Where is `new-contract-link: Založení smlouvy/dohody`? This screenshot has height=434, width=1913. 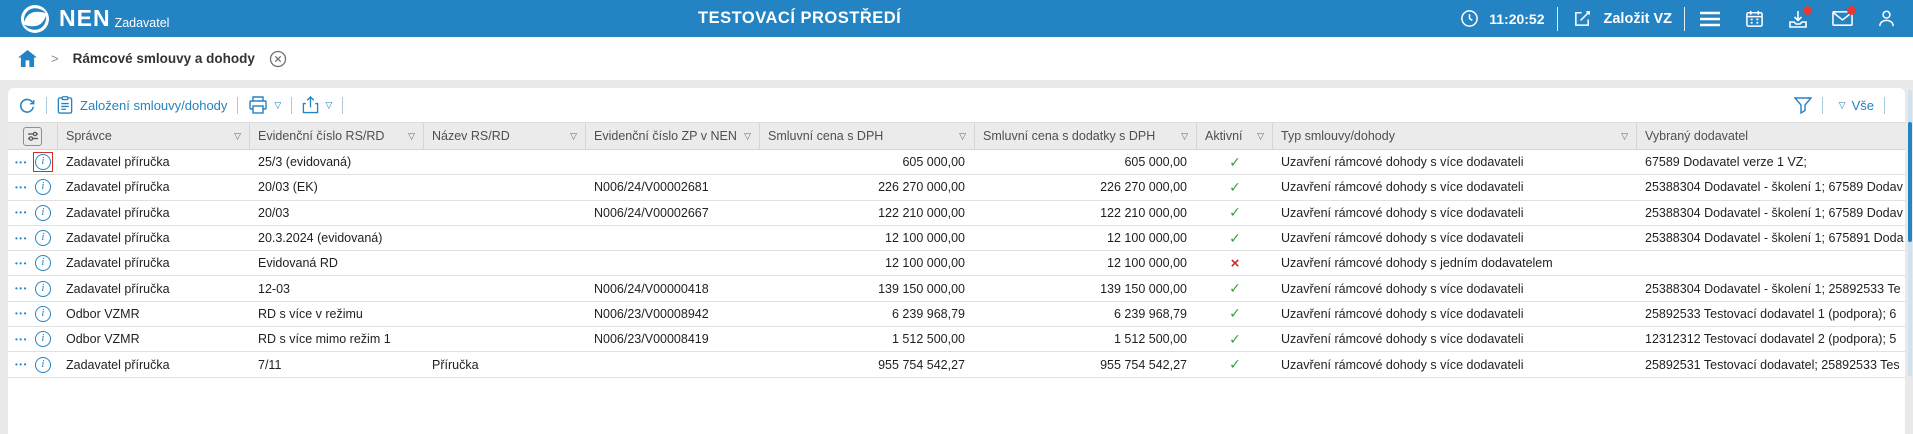 new-contract-link: Založení smlouvy/dohody is located at coordinates (154, 105).